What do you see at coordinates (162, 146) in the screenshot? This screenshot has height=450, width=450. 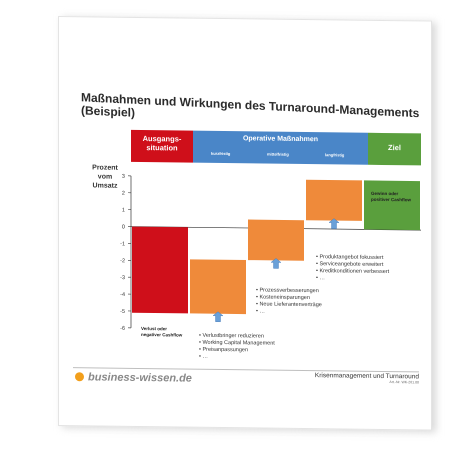 I see `phase-start-header: Ausgangs-situation` at bounding box center [162, 146].